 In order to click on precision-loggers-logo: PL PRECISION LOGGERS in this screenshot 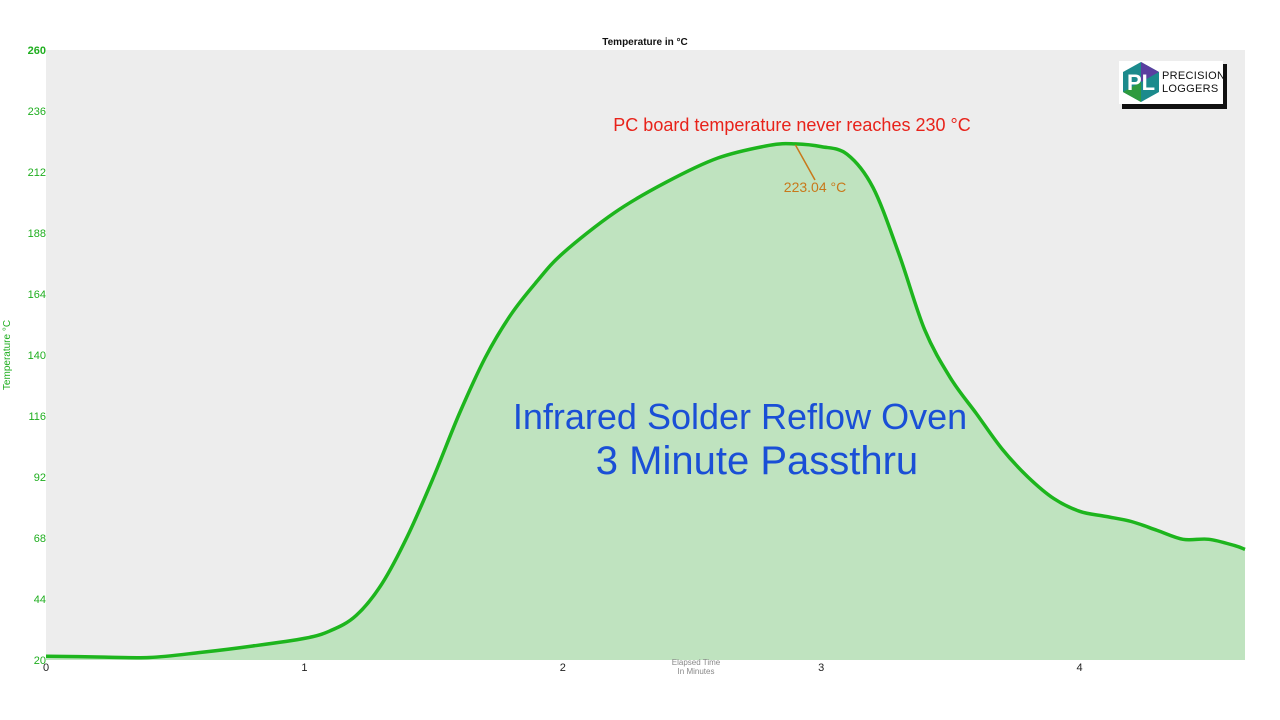, I will do `click(1173, 85)`.